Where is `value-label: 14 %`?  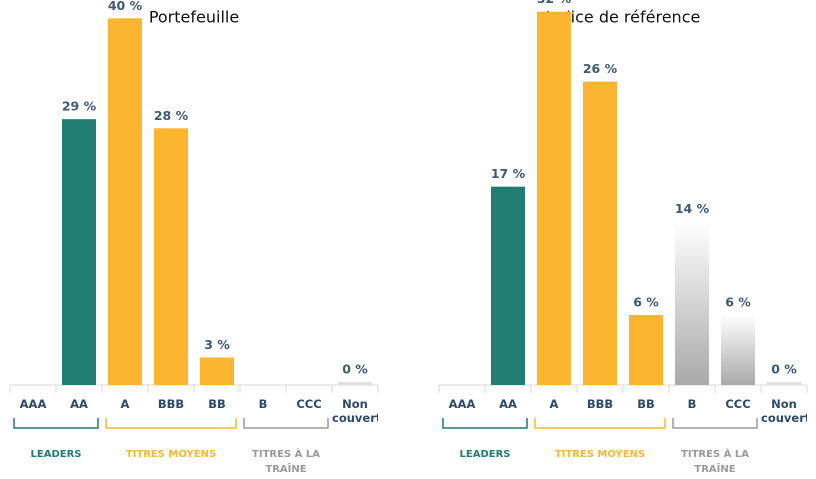
value-label: 14 % is located at coordinates (692, 208).